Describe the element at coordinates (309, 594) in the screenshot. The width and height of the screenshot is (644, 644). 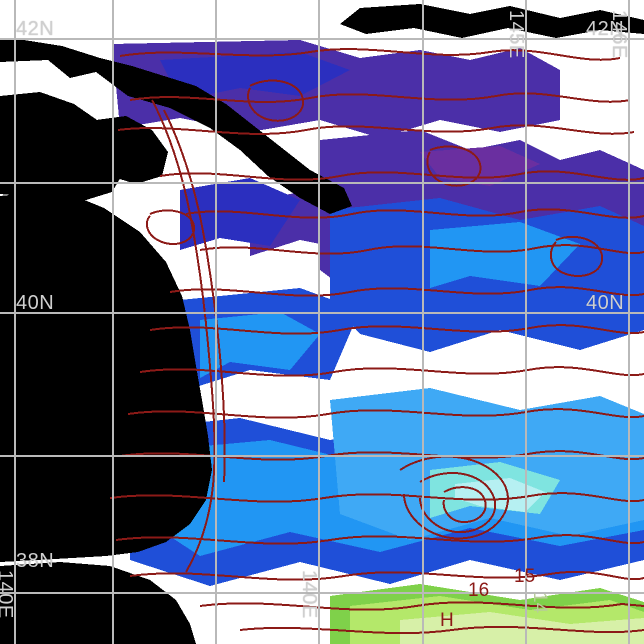
I see `lon-label-140e-mid: 140E` at that location.